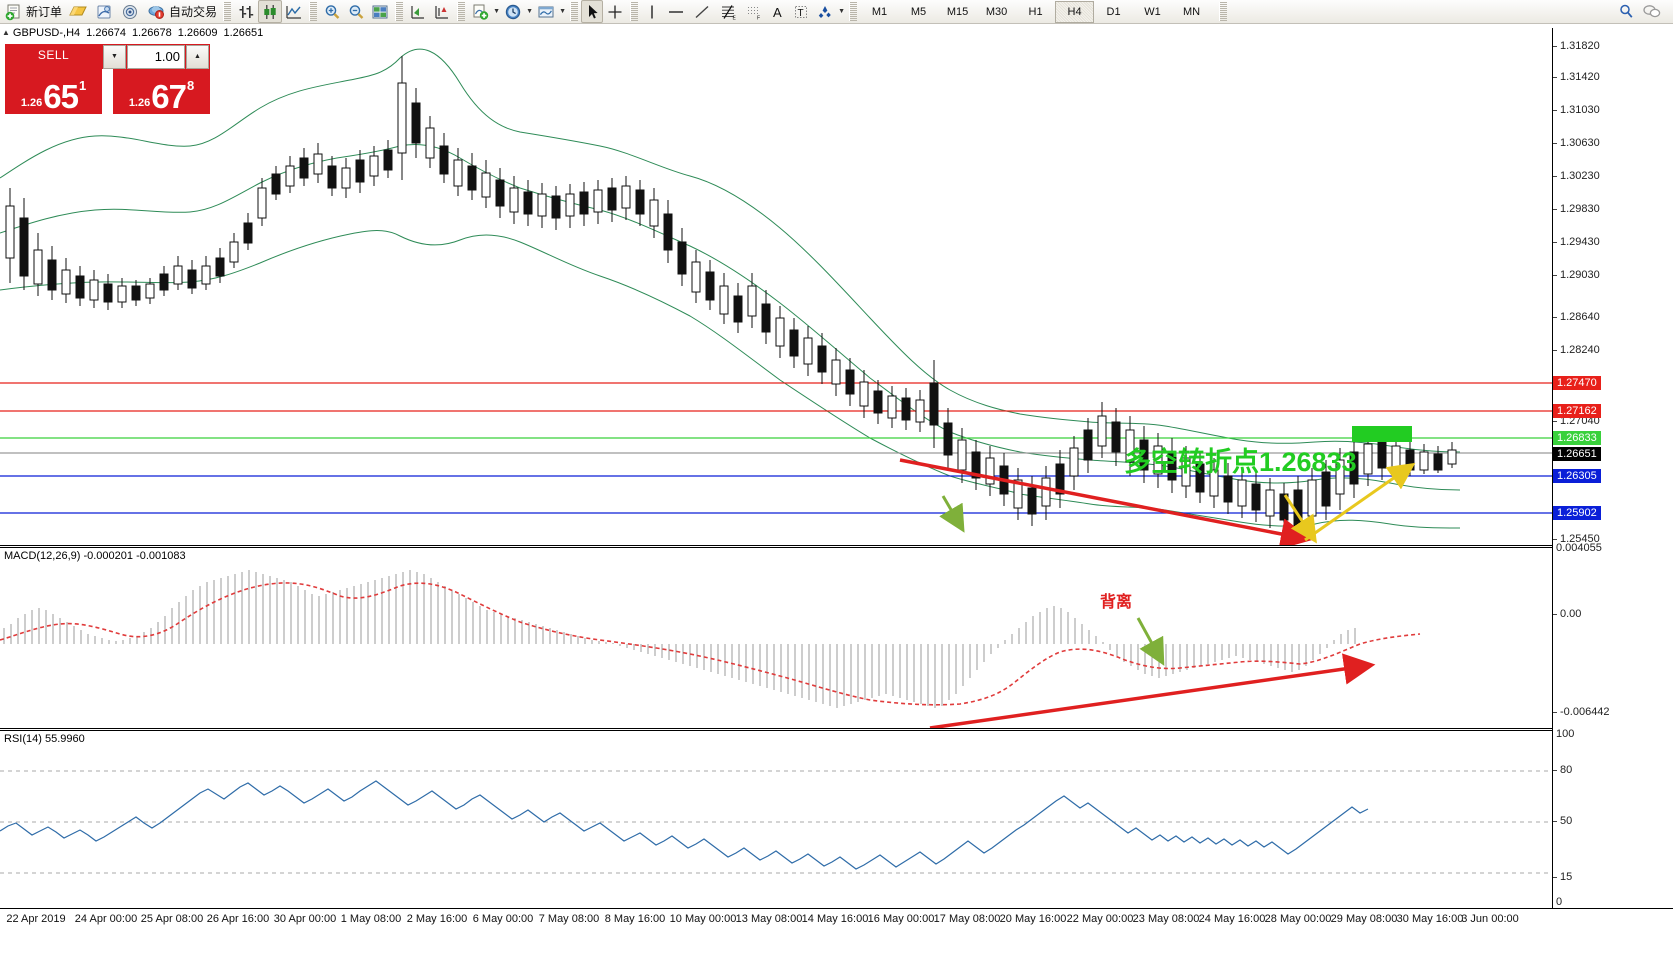 The height and width of the screenshot is (953, 1673). I want to click on timeframe-m15: M15, so click(957, 11).